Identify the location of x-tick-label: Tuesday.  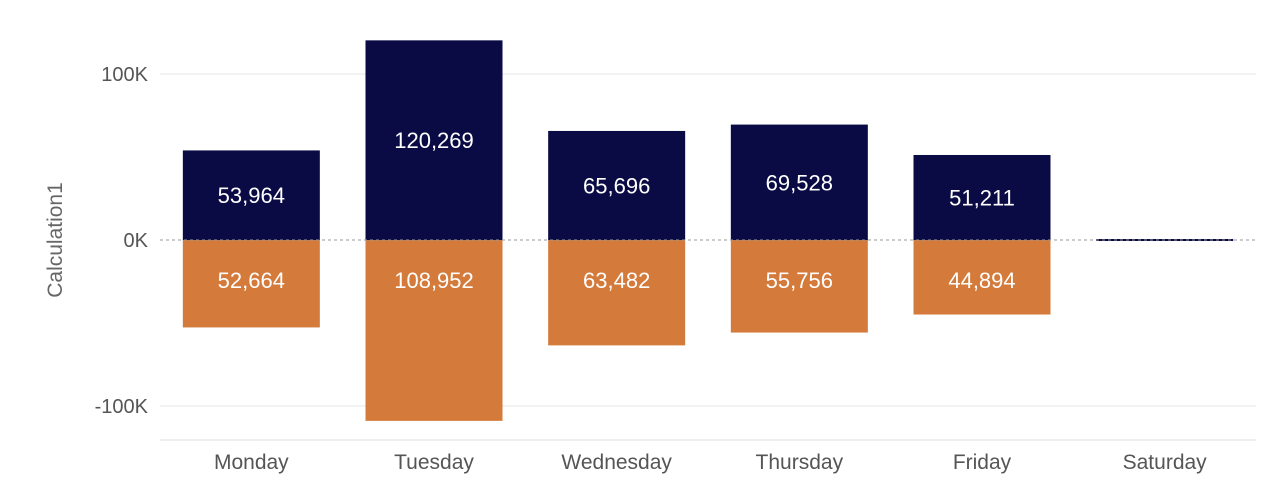
(434, 462).